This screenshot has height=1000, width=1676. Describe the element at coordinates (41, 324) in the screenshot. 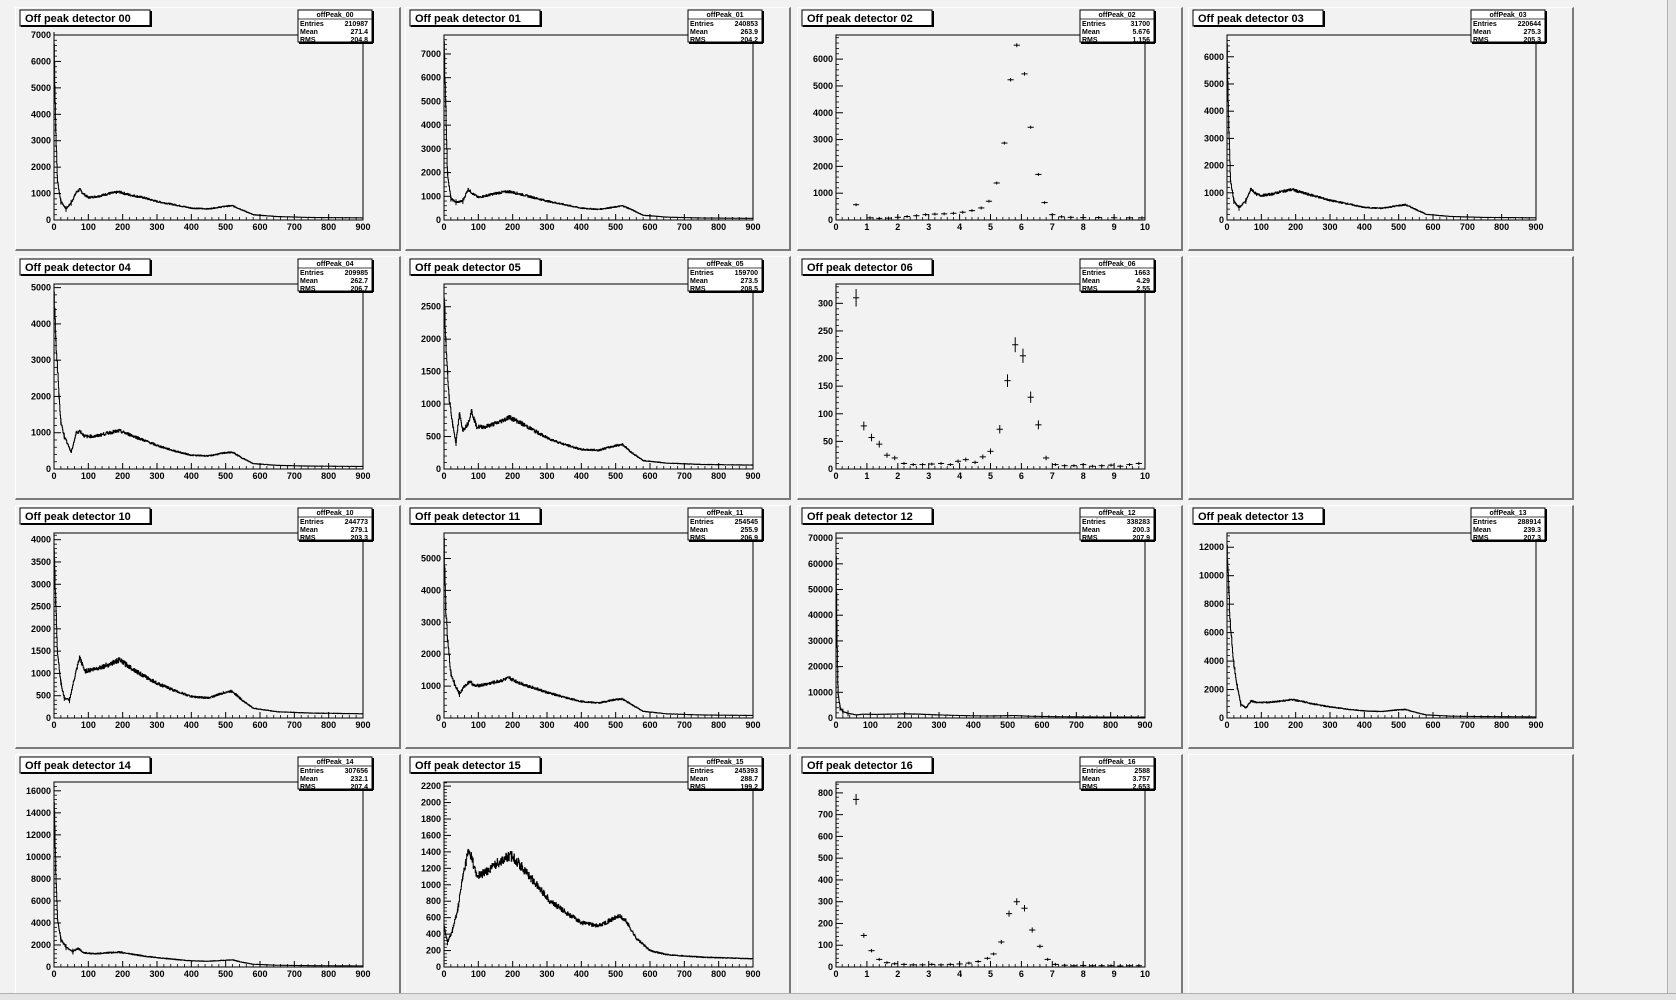

I see `y-tick-label: 4000` at that location.